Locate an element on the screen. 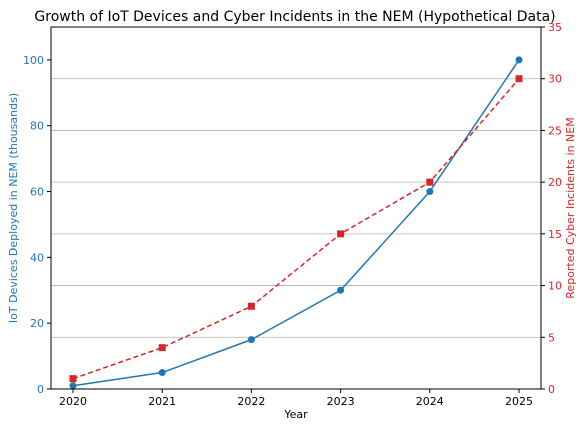  right-y-tick-label: 10 is located at coordinates (555, 286).